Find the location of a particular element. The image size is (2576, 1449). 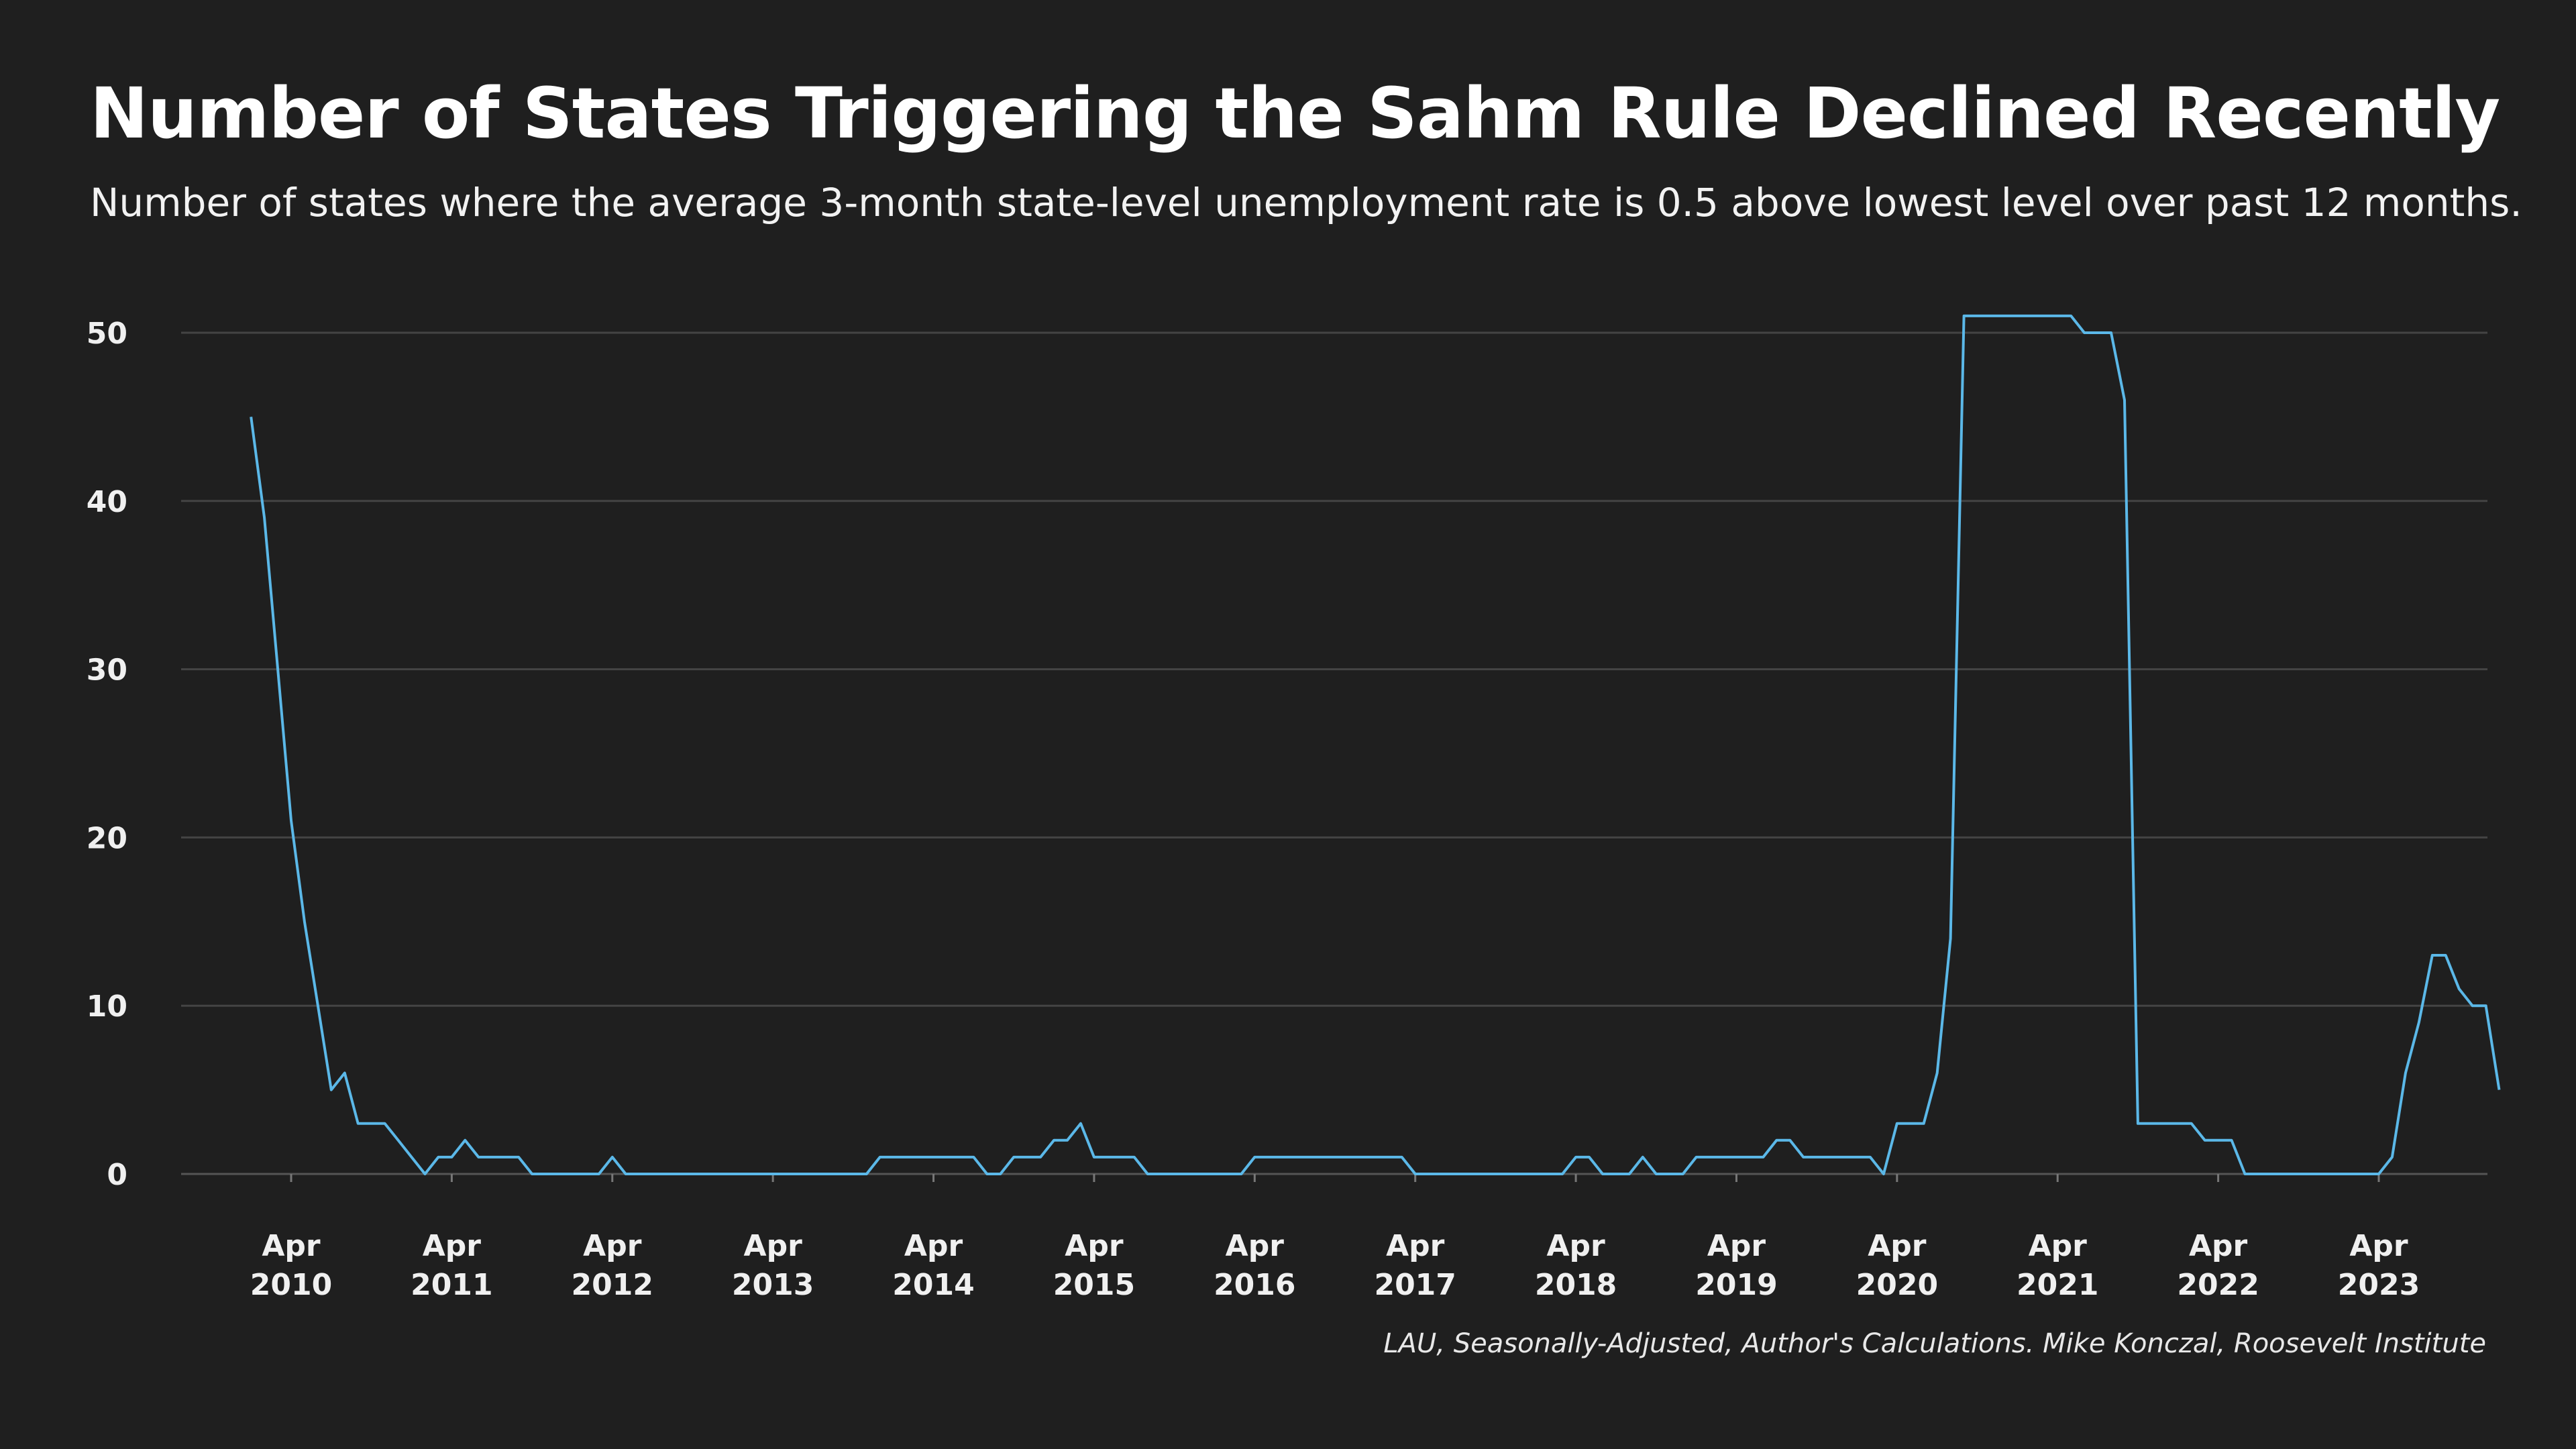

x-tick-label-year: 2010 is located at coordinates (291, 1285).